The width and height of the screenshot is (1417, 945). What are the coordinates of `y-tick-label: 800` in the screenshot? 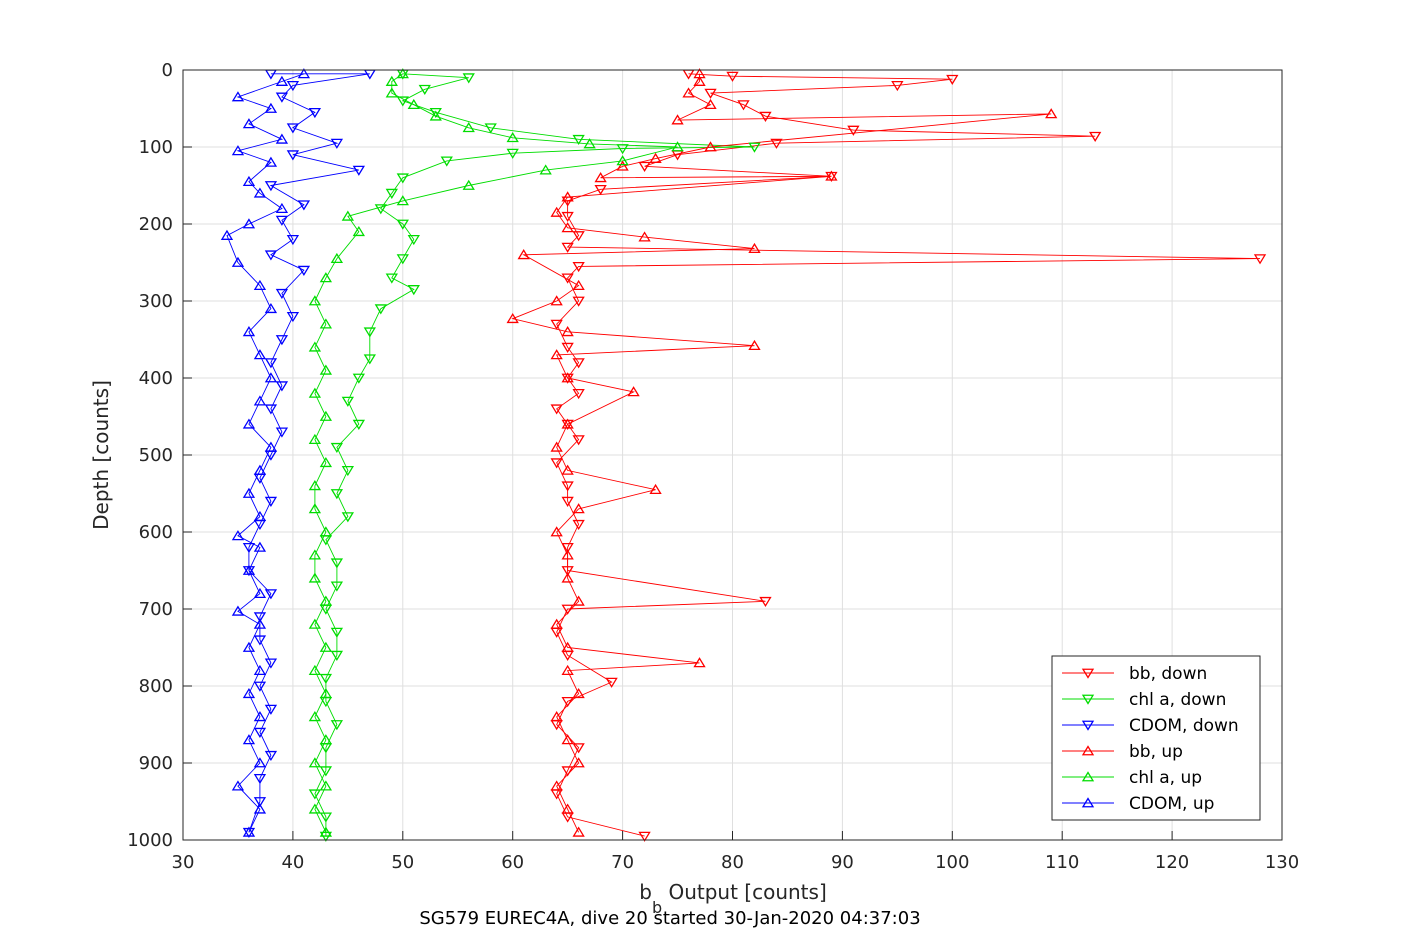 It's located at (156, 686).